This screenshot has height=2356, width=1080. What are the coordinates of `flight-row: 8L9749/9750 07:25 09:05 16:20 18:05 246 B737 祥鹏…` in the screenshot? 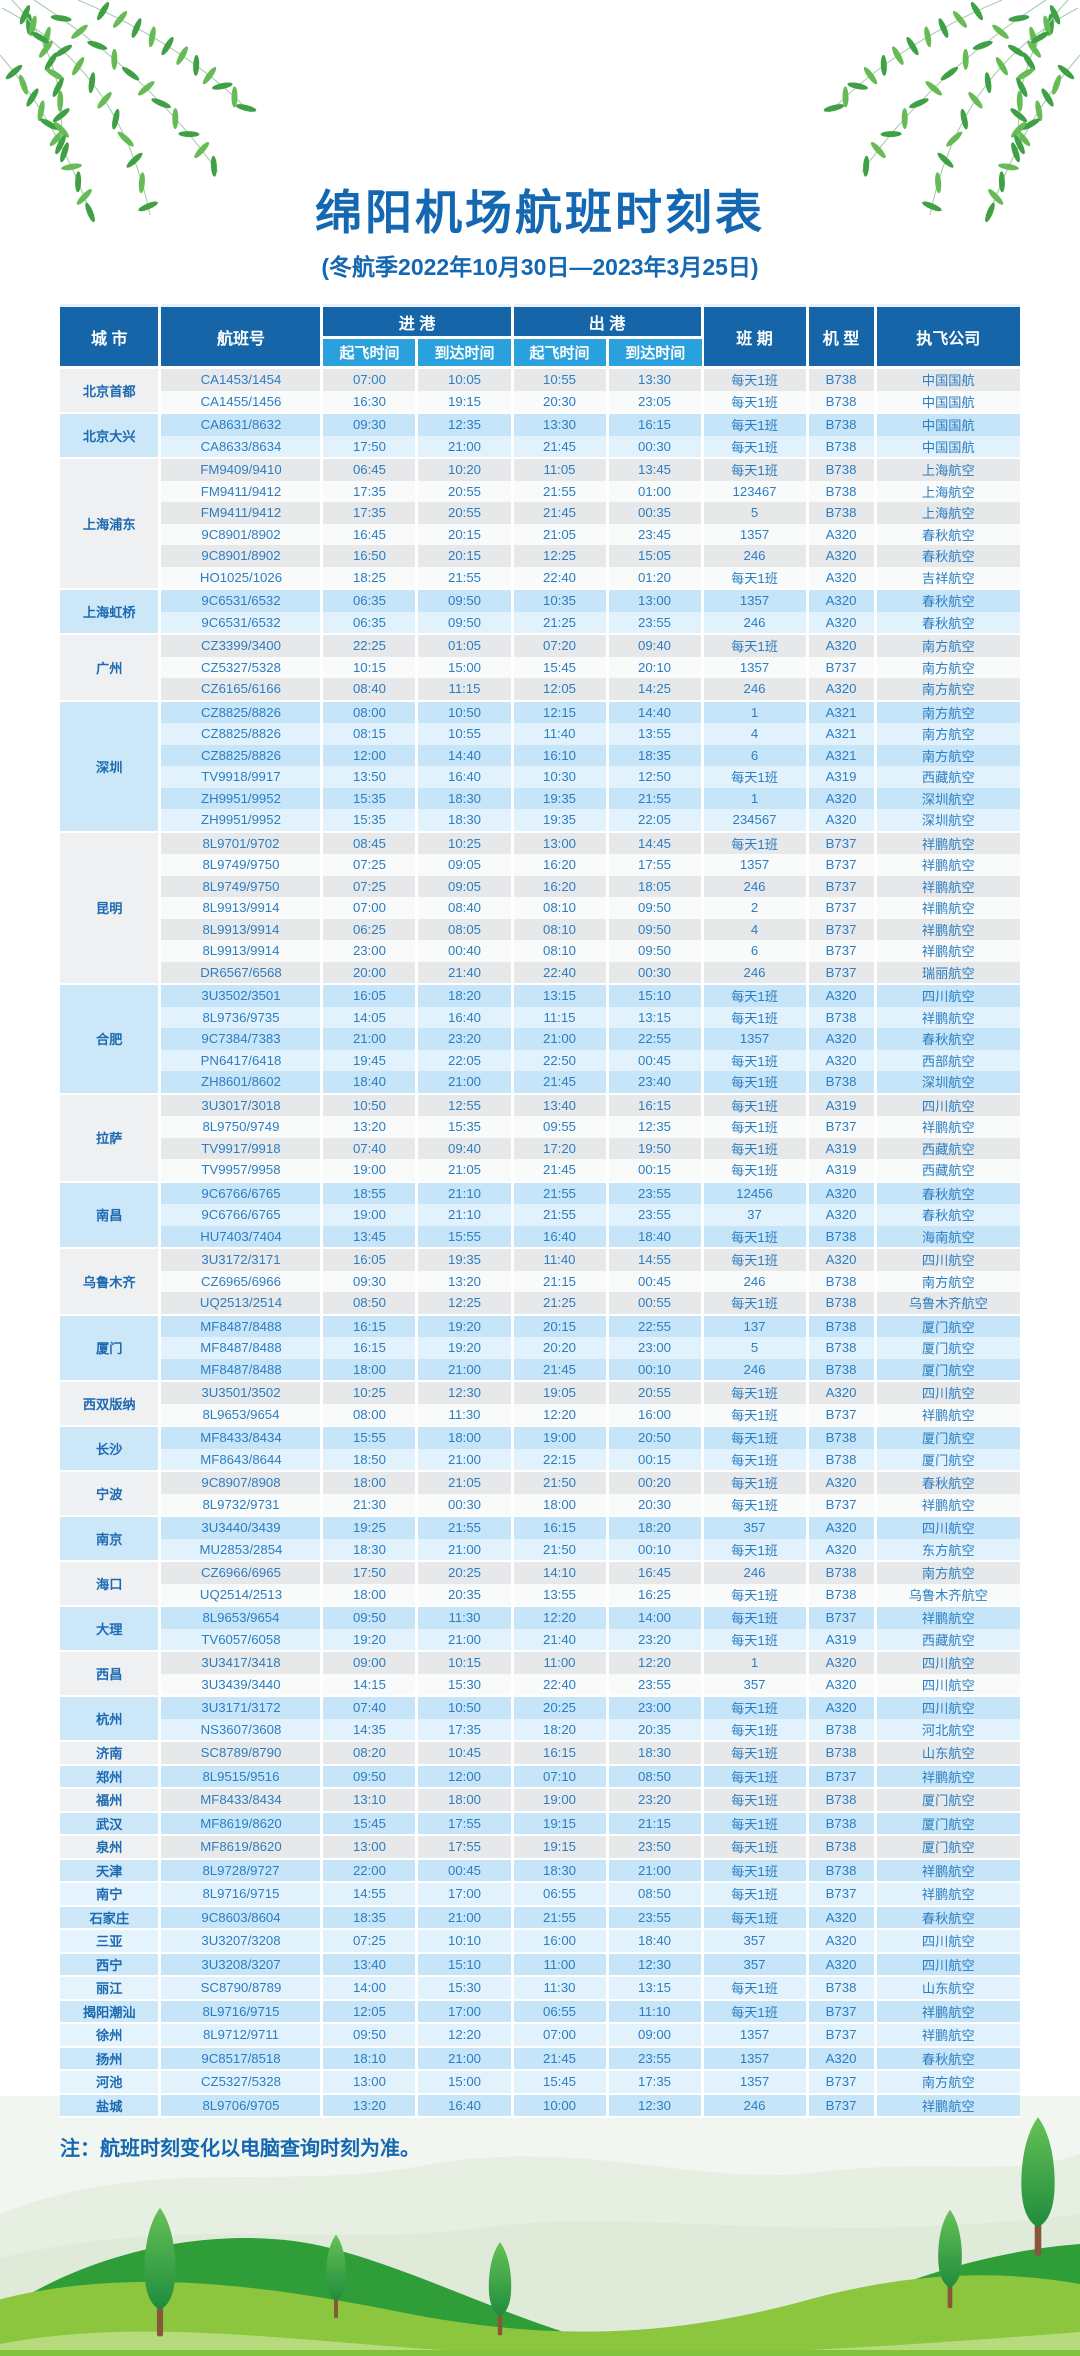 It's located at (540, 886).